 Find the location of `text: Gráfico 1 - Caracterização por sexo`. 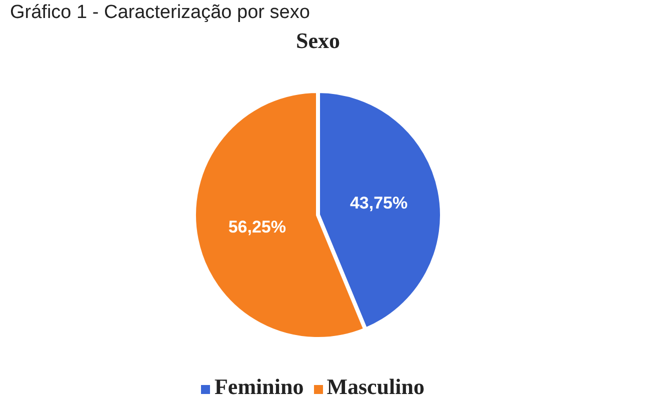

text: Gráfico 1 - Caracterização por sexo is located at coordinates (160, 13).